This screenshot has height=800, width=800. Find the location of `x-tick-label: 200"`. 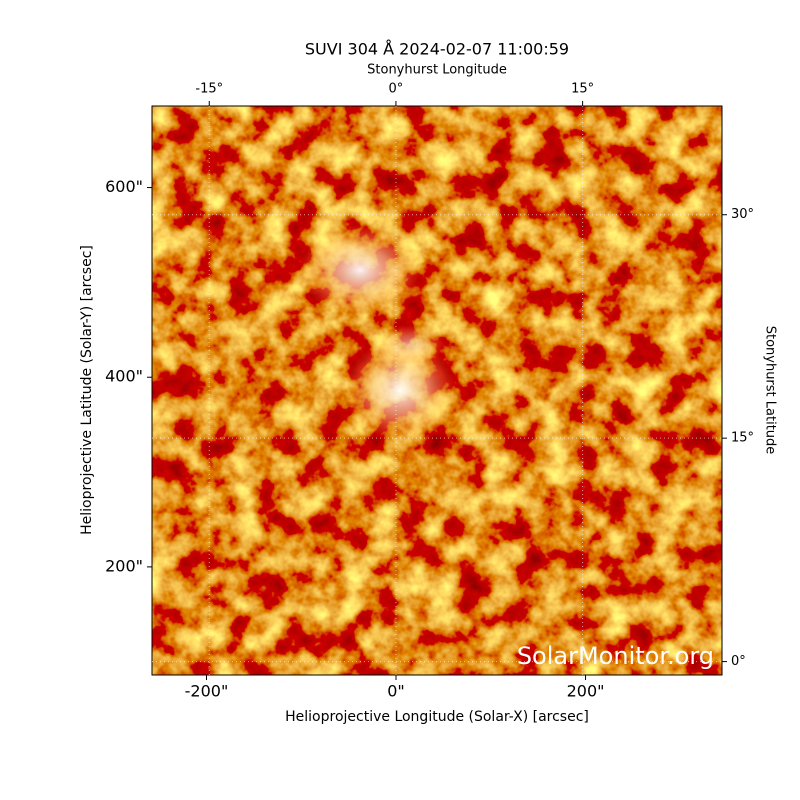

x-tick-label: 200" is located at coordinates (586, 691).